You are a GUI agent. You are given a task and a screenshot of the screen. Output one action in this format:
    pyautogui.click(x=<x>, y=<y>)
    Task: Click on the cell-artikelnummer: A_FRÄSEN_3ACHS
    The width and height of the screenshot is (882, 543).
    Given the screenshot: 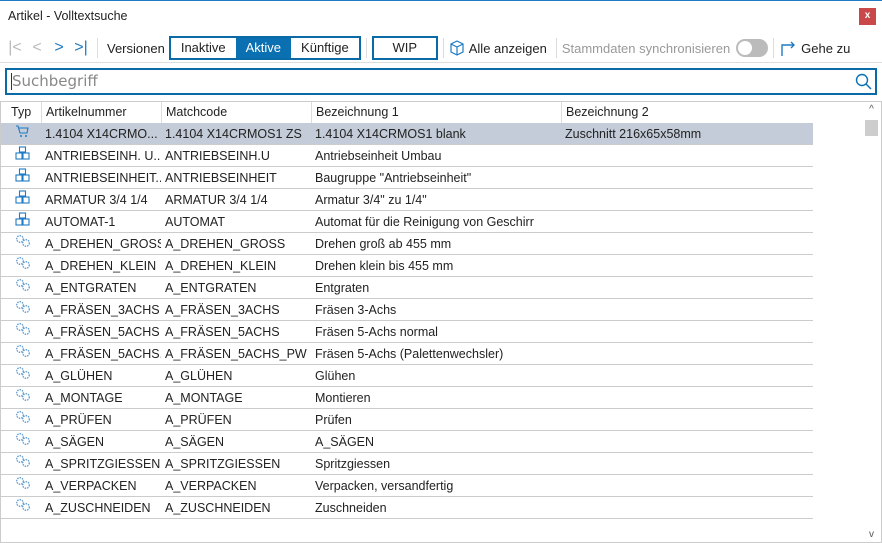 What is the action you would take?
    pyautogui.click(x=102, y=310)
    